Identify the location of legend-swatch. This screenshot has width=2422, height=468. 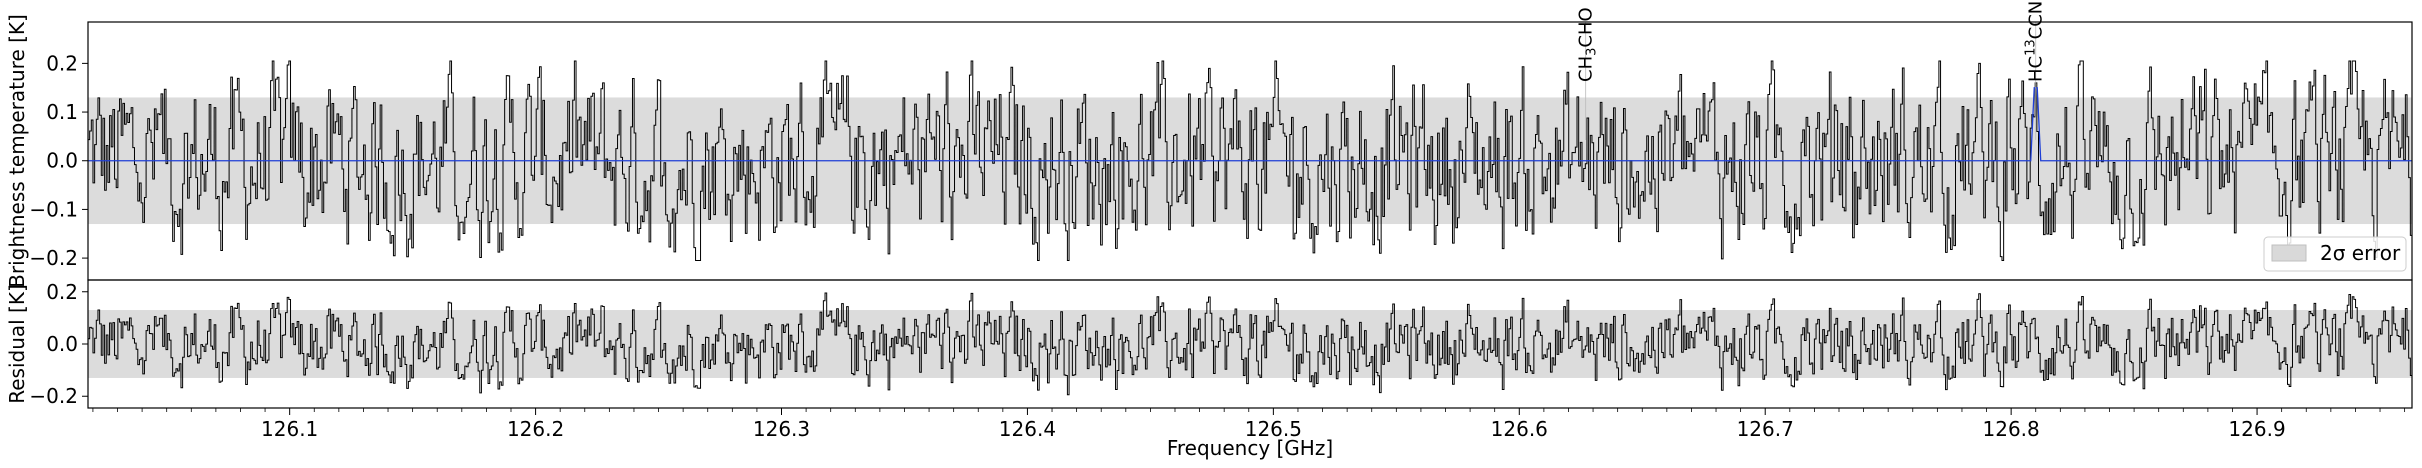
(2289, 253).